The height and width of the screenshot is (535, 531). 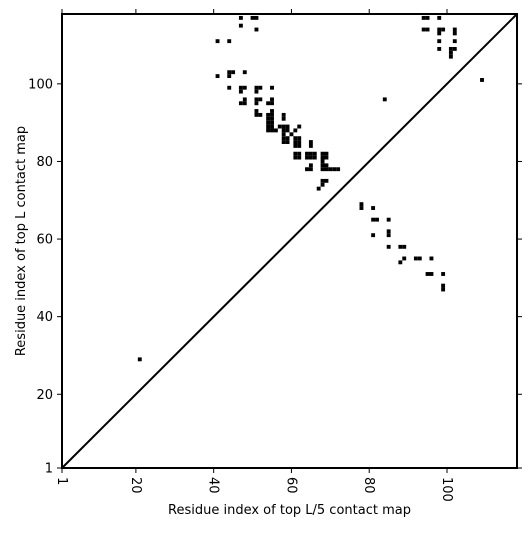 I want to click on y-tick-label: 1, so click(x=49, y=469).